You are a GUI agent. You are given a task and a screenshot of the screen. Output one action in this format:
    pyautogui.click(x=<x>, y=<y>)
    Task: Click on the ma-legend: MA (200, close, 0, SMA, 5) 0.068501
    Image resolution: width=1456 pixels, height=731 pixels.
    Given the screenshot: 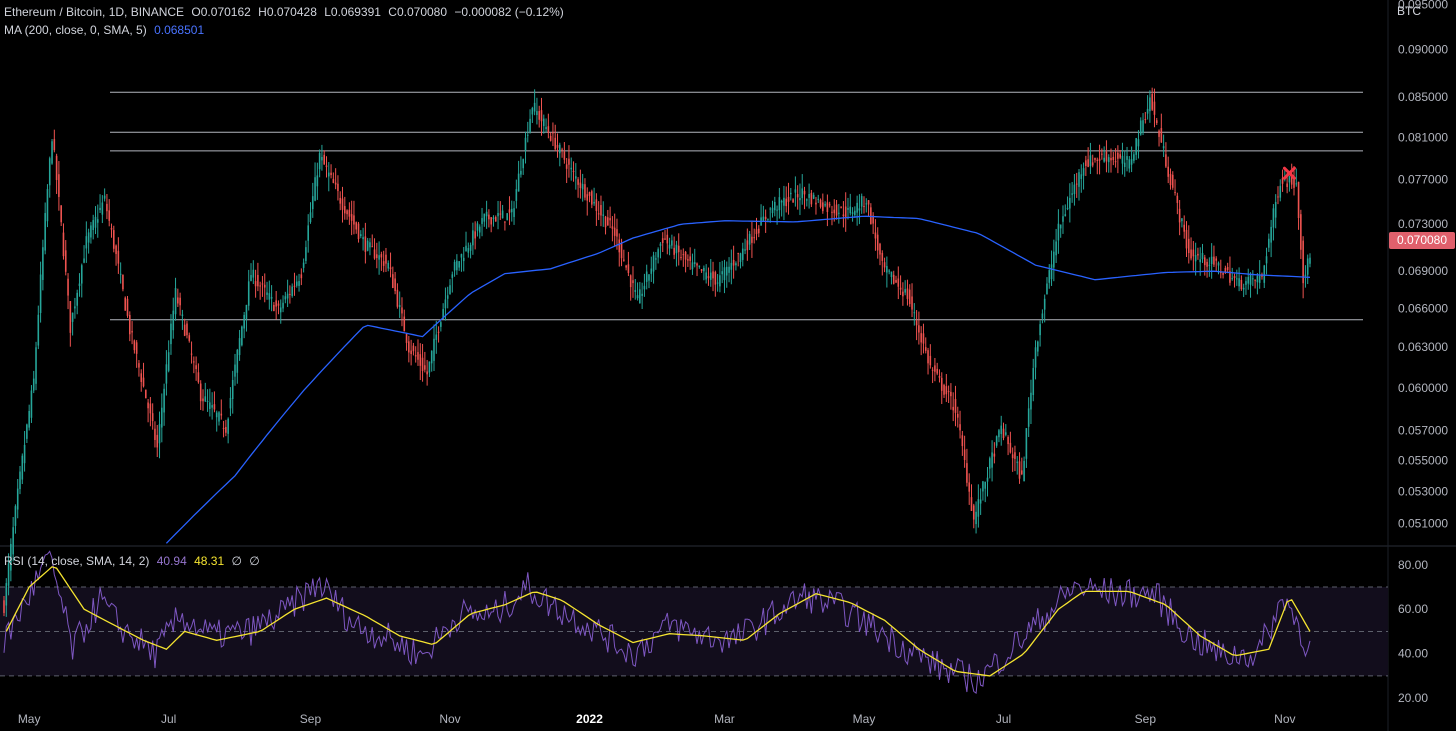 What is the action you would take?
    pyautogui.click(x=106, y=30)
    